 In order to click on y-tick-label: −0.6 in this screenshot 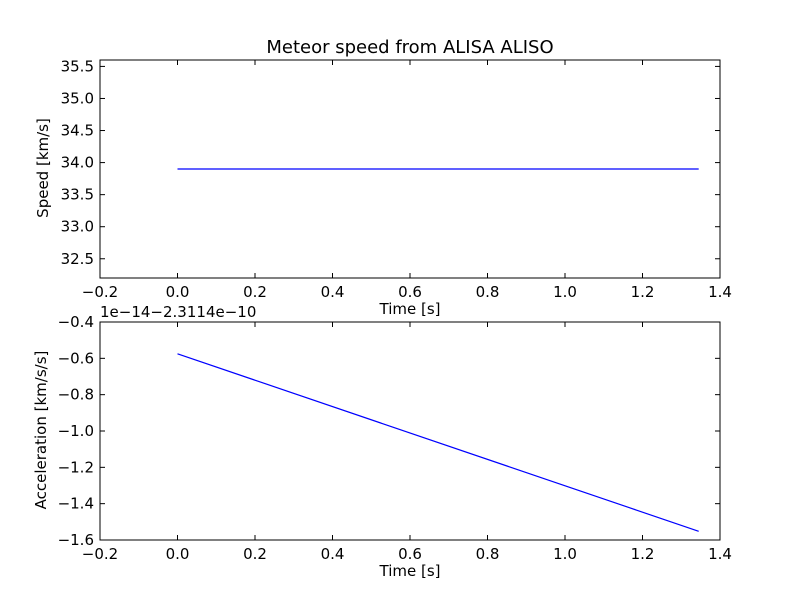, I will do `click(76, 358)`.